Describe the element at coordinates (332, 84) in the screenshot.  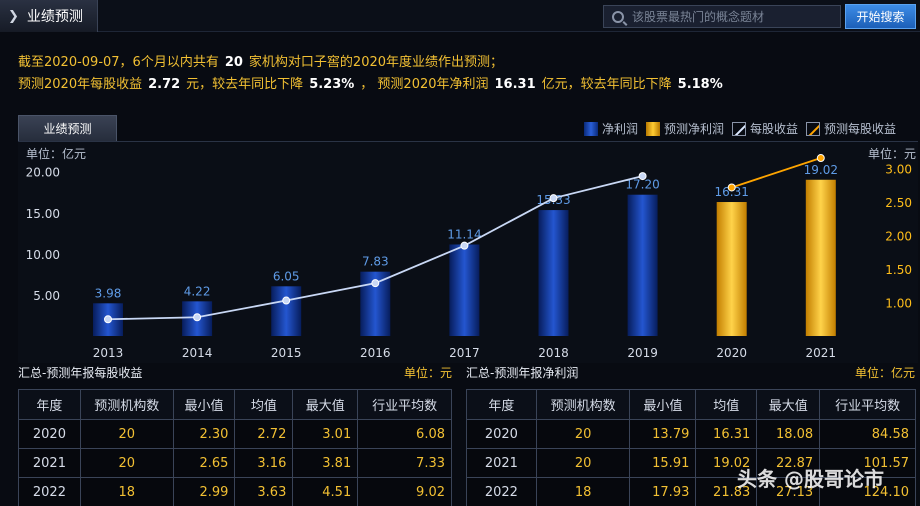
I see `eps-change-pct: 5.23%` at that location.